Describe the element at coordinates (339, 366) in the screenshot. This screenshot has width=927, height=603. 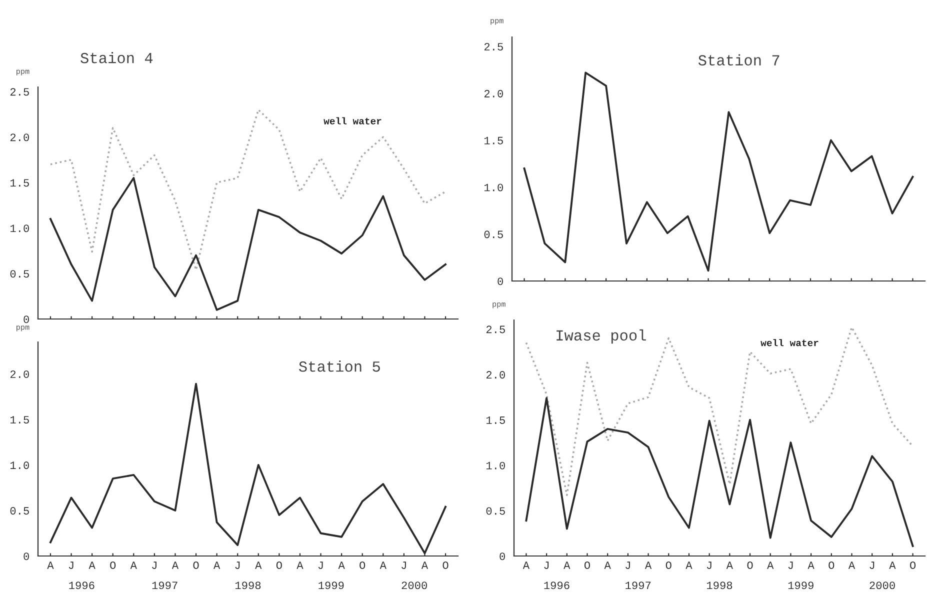
I see `text: Station 5` at that location.